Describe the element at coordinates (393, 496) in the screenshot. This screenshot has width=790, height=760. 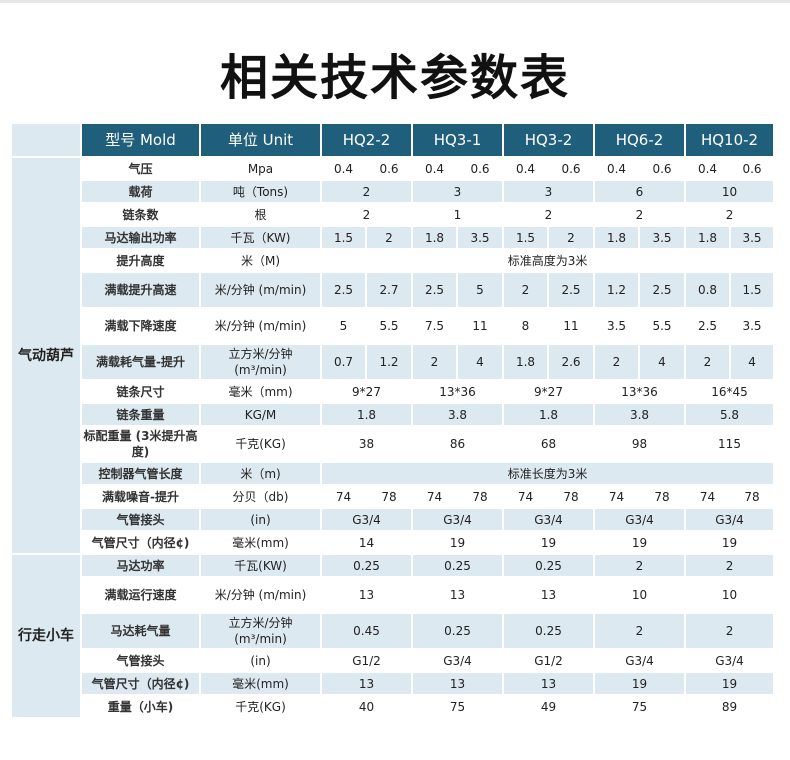
I see `table-row: 满载噪音-提升 分贝（db) 74 78 74 78 74 78 74 78 74 78` at that location.